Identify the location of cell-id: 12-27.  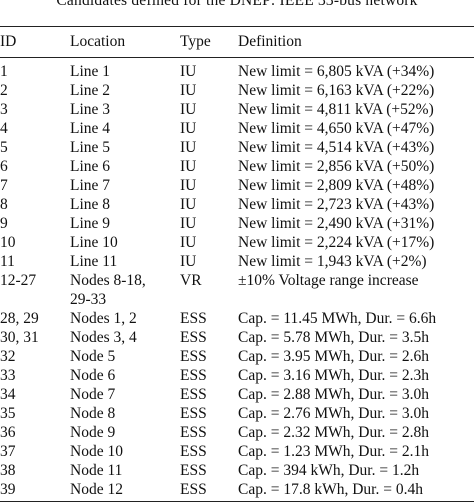
(18, 280).